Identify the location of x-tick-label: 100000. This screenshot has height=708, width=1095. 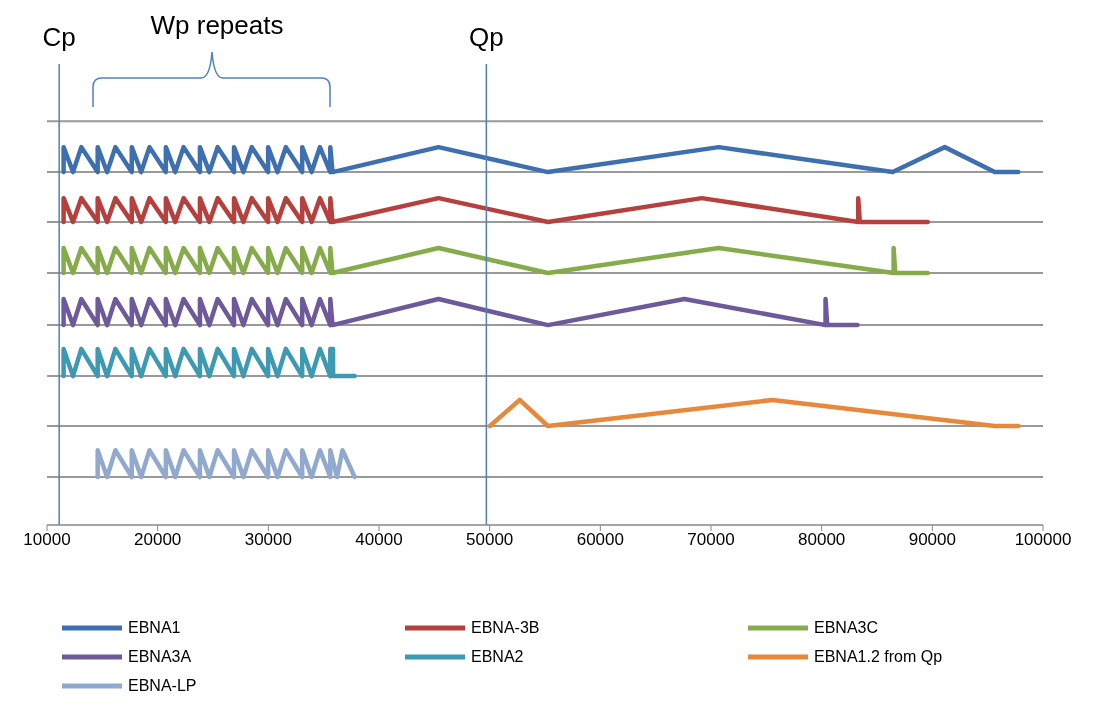
(1043, 540).